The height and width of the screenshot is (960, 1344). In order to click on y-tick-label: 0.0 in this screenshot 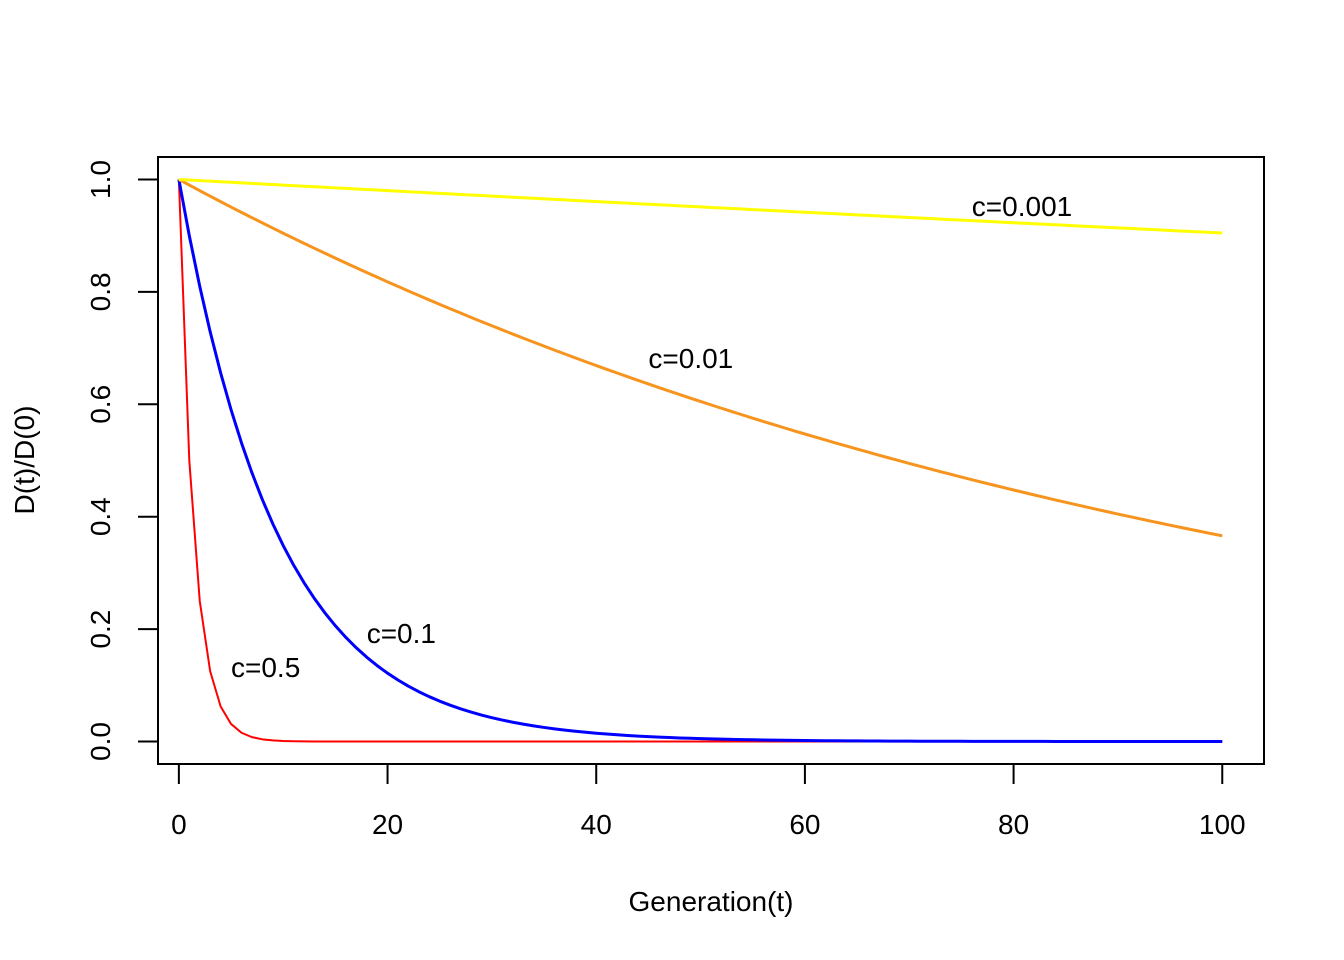, I will do `click(100, 741)`.